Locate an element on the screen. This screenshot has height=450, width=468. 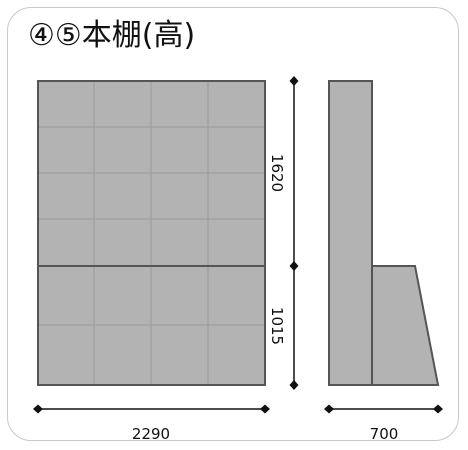
depth-label: 700 is located at coordinates (384, 434).